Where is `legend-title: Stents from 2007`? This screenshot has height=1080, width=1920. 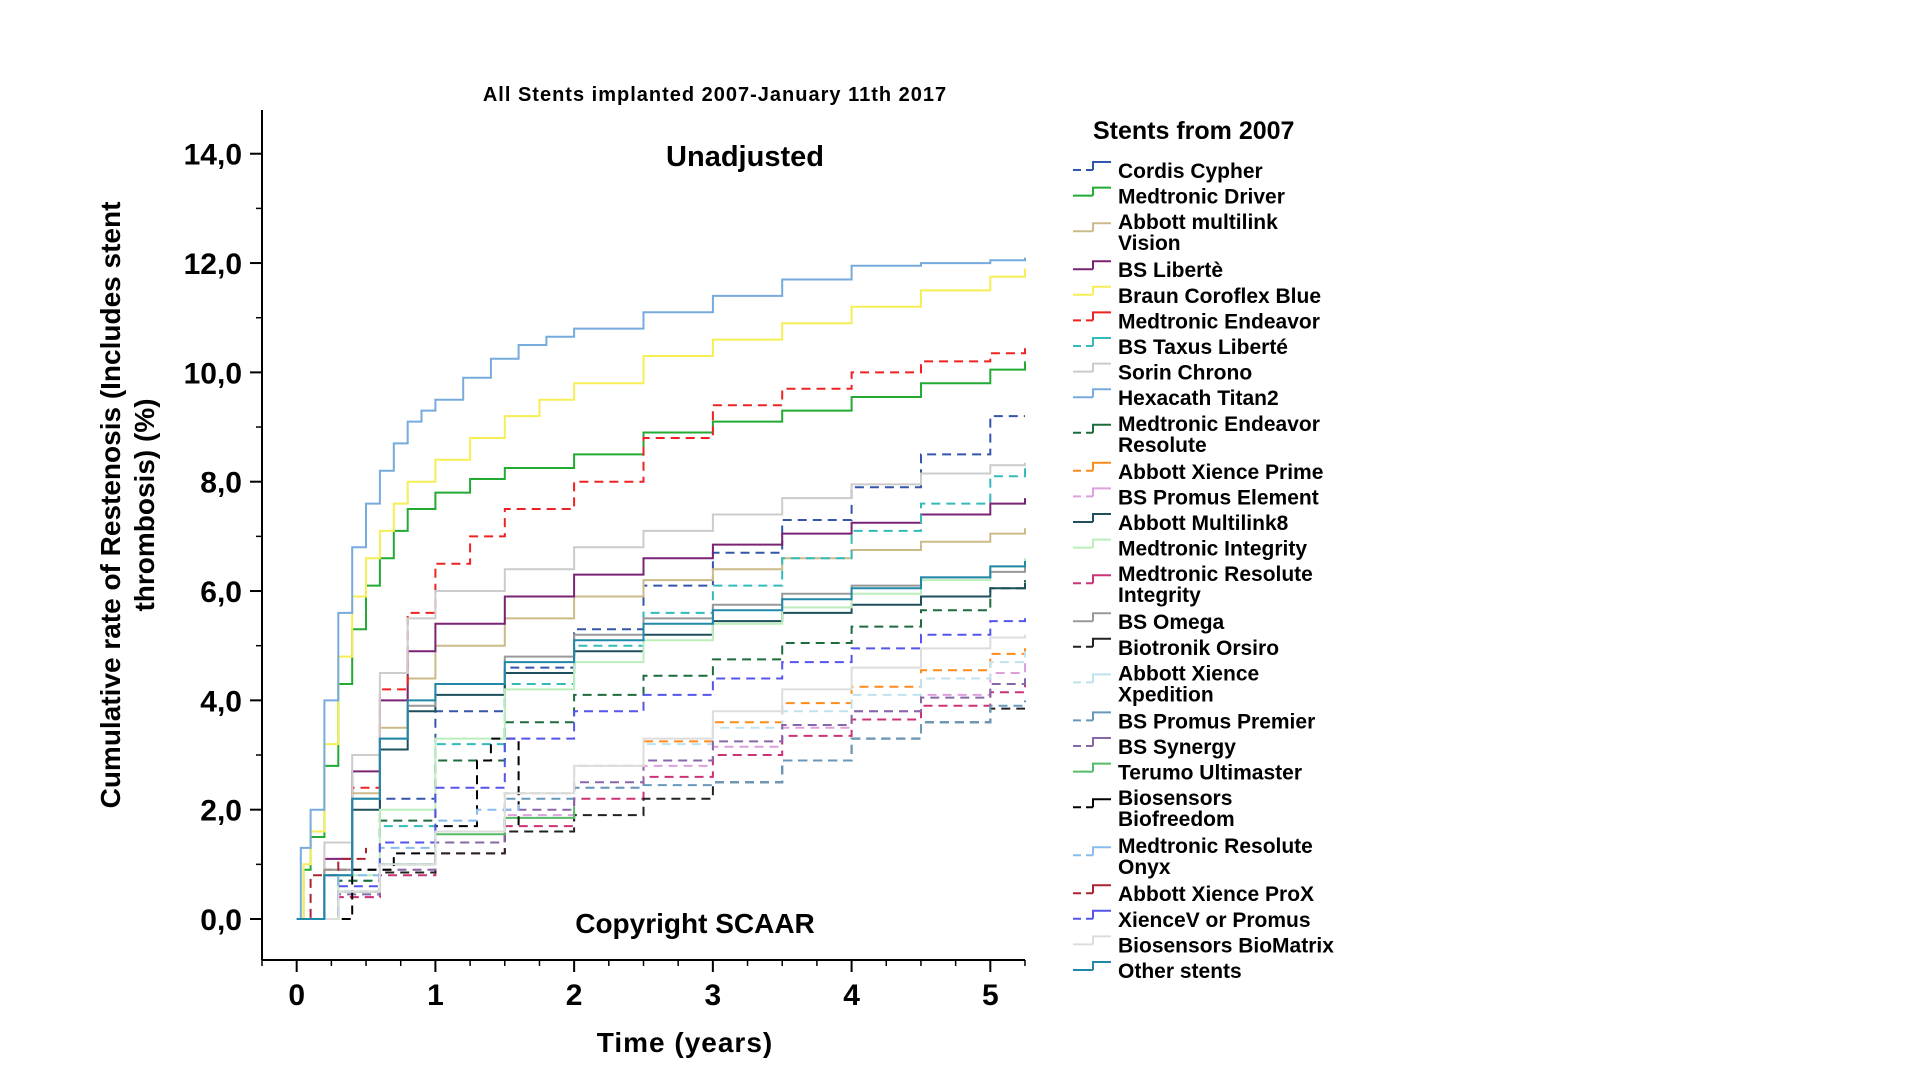
legend-title: Stents from 2007 is located at coordinates (1193, 131).